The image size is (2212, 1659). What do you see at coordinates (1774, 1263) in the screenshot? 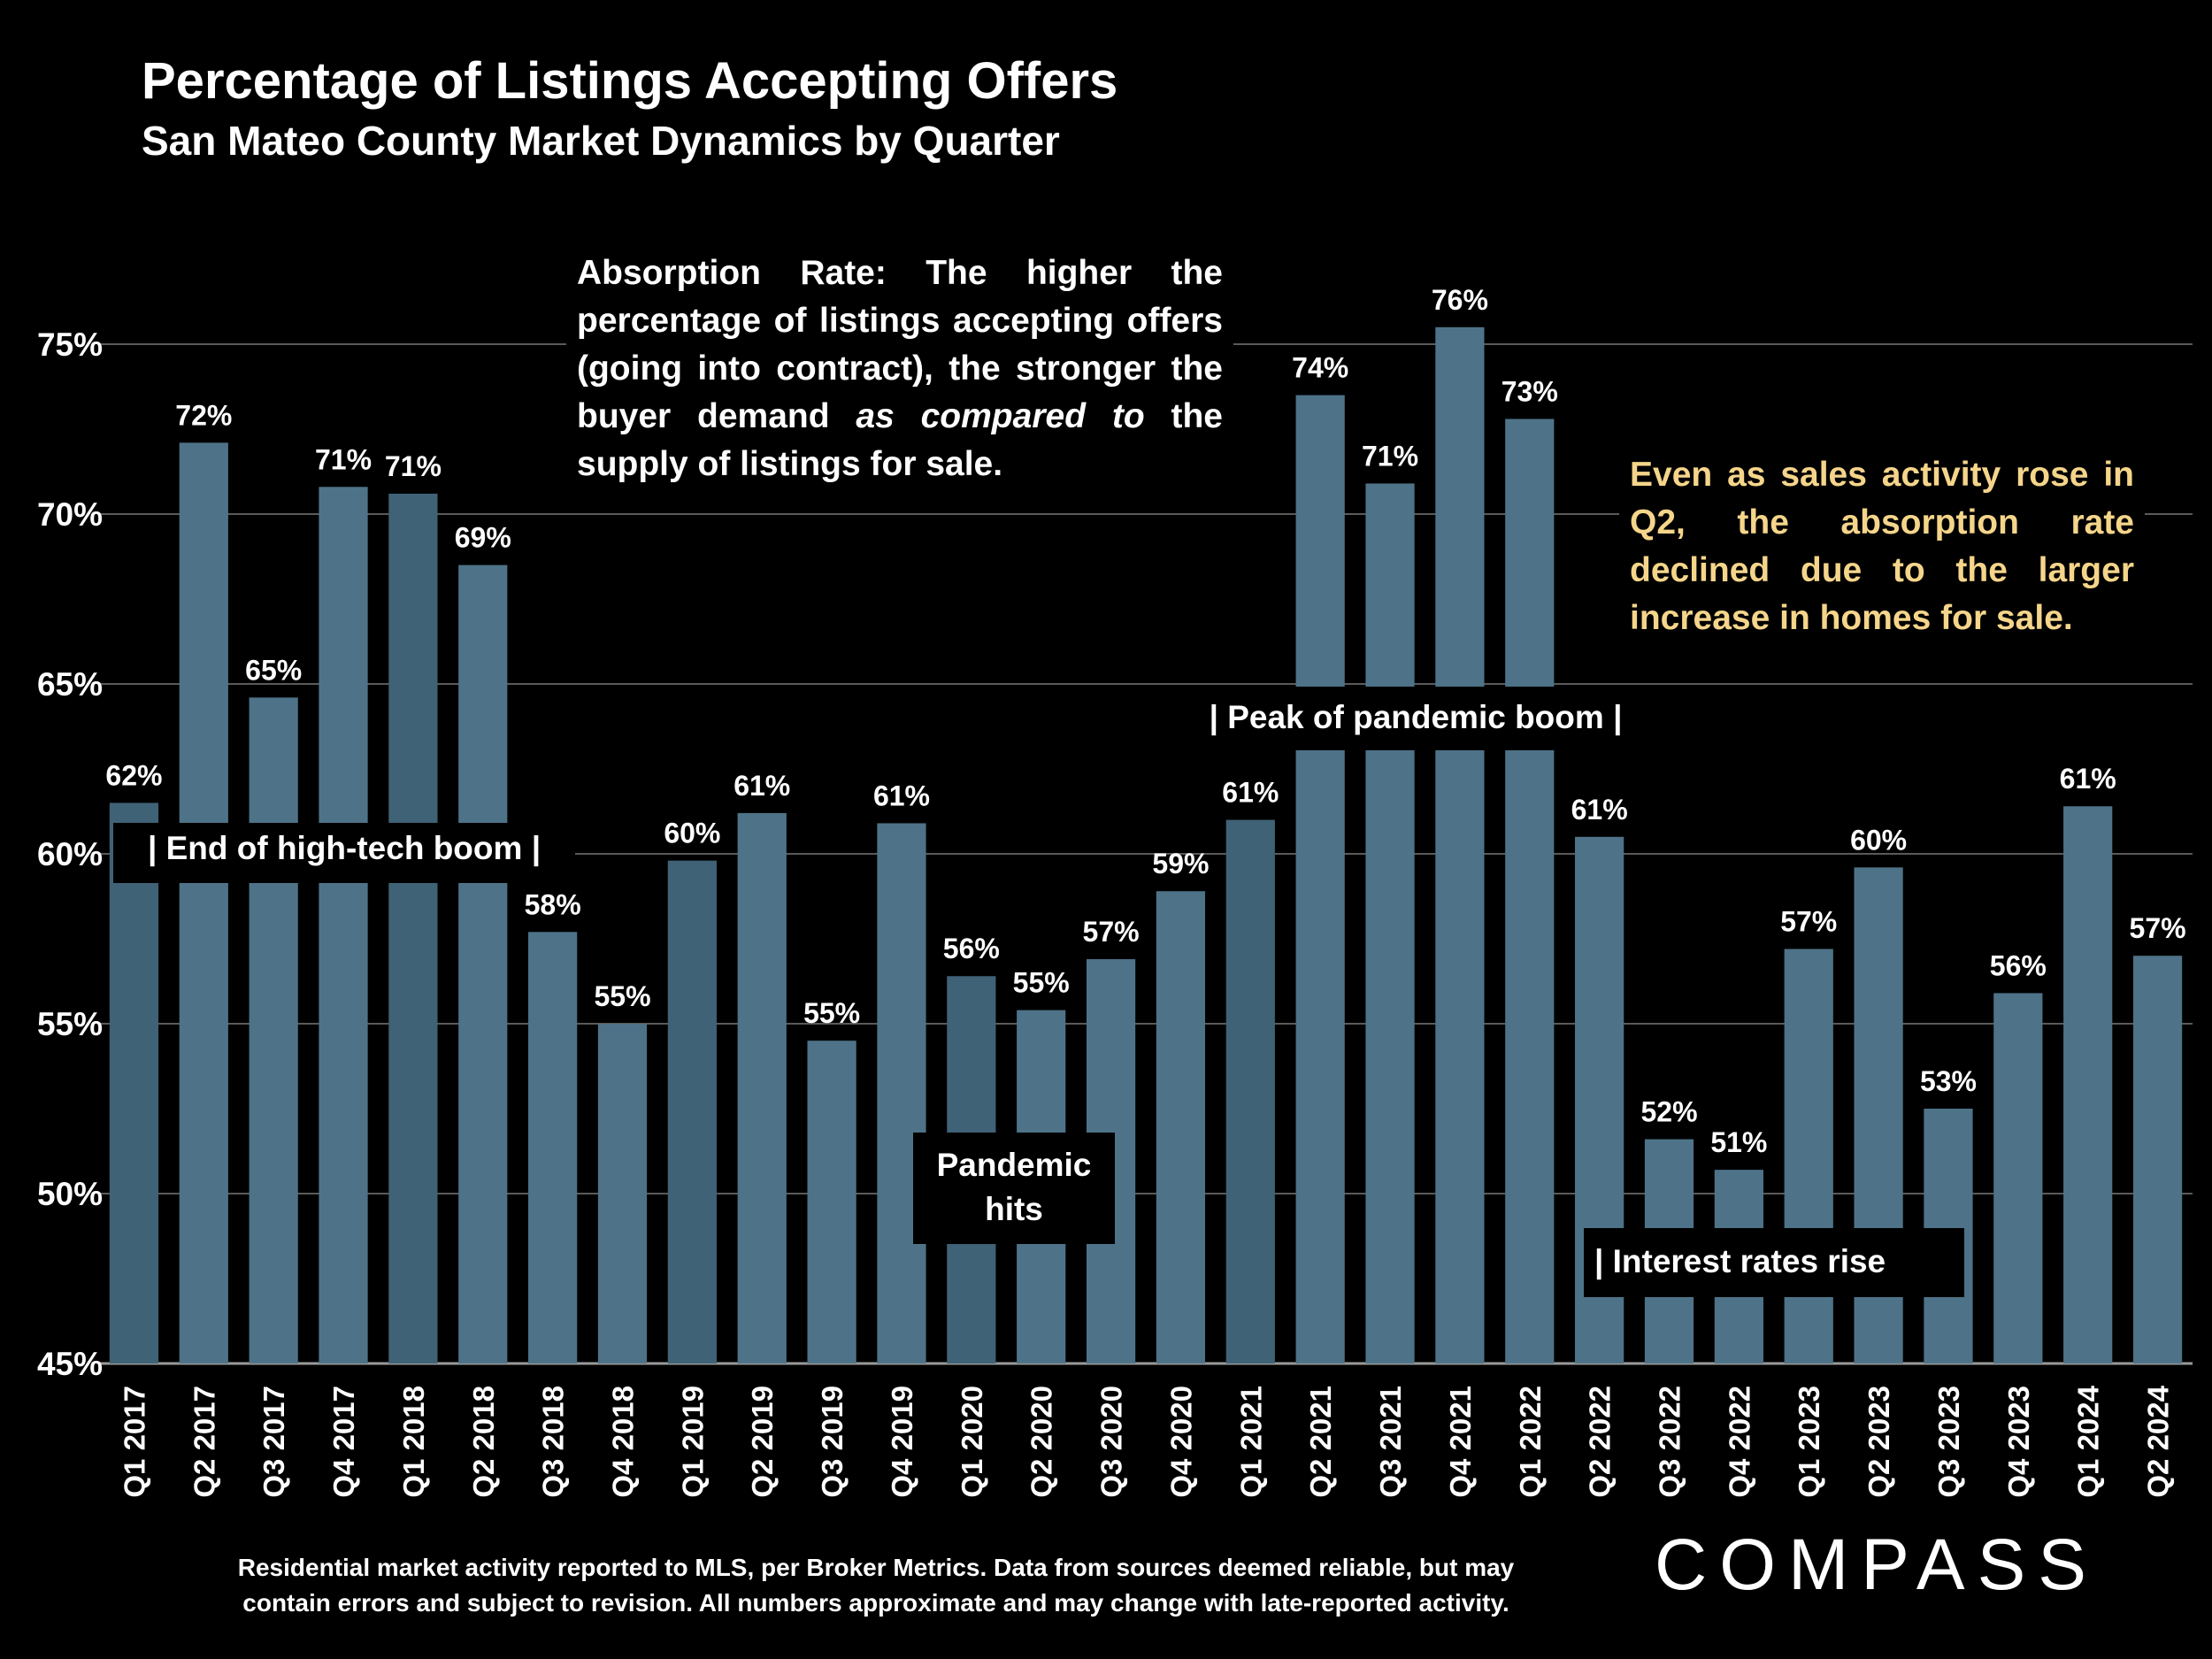
I see `event-interest-rates-rise: | Interest rates rise` at bounding box center [1774, 1263].